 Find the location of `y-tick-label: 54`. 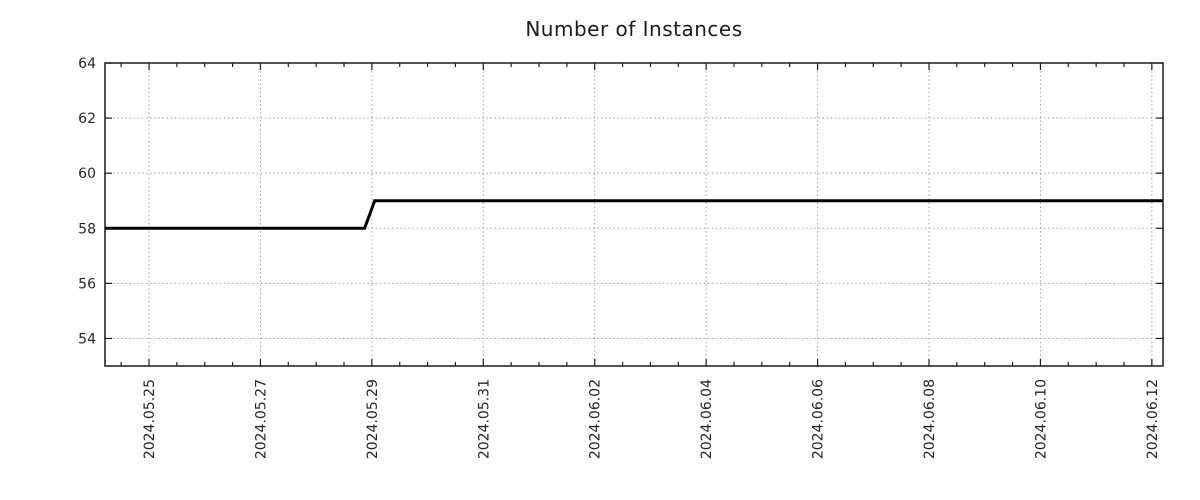

y-tick-label: 54 is located at coordinates (87, 339).